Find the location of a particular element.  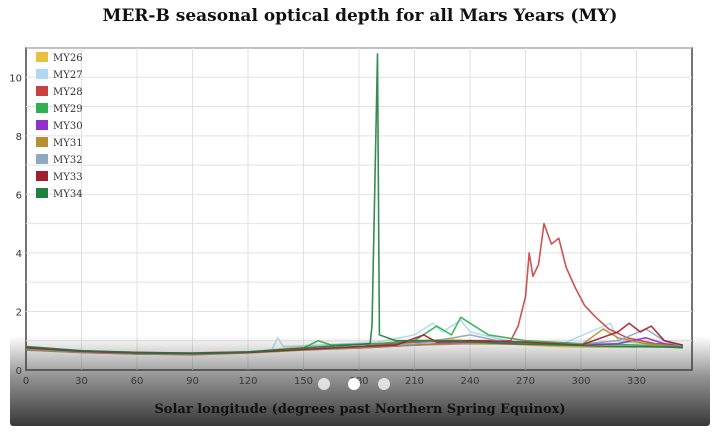

x-tick-label: 120 is located at coordinates (247, 381).